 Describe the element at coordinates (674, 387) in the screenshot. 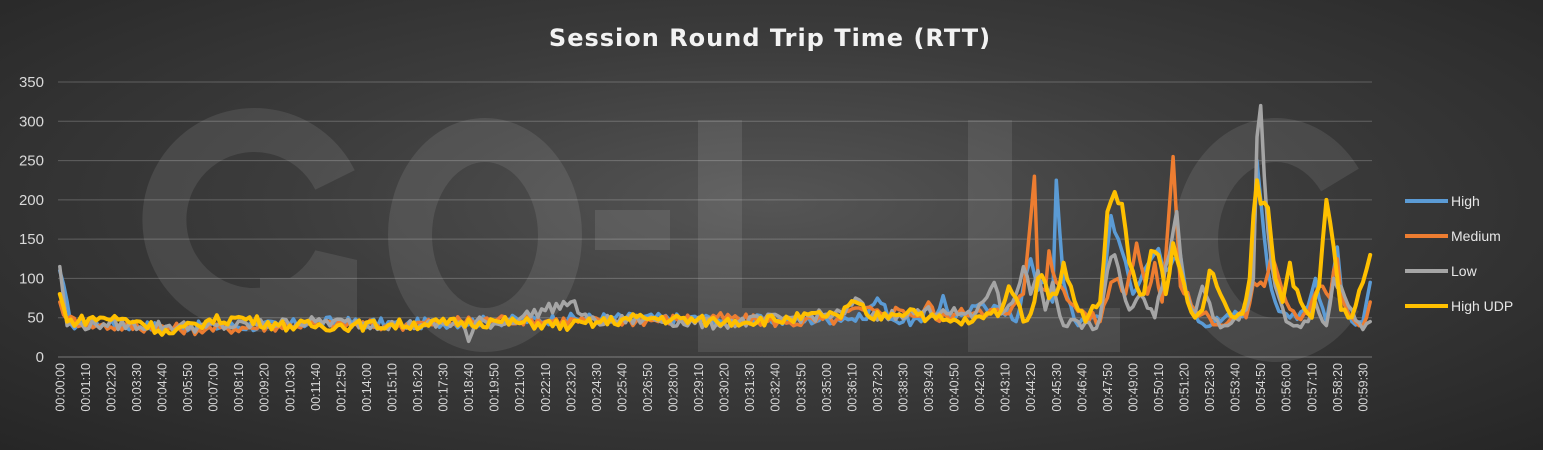

I see `x-tick-label: 00:28:00` at that location.